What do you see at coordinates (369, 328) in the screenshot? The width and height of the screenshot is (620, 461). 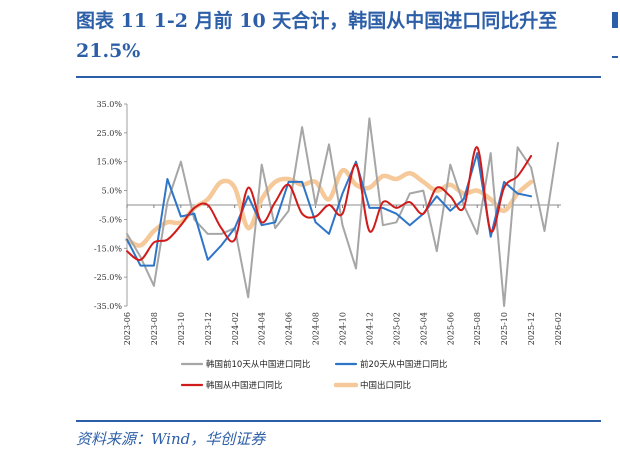 I see `x-tick-label: 2024-12` at bounding box center [369, 328].